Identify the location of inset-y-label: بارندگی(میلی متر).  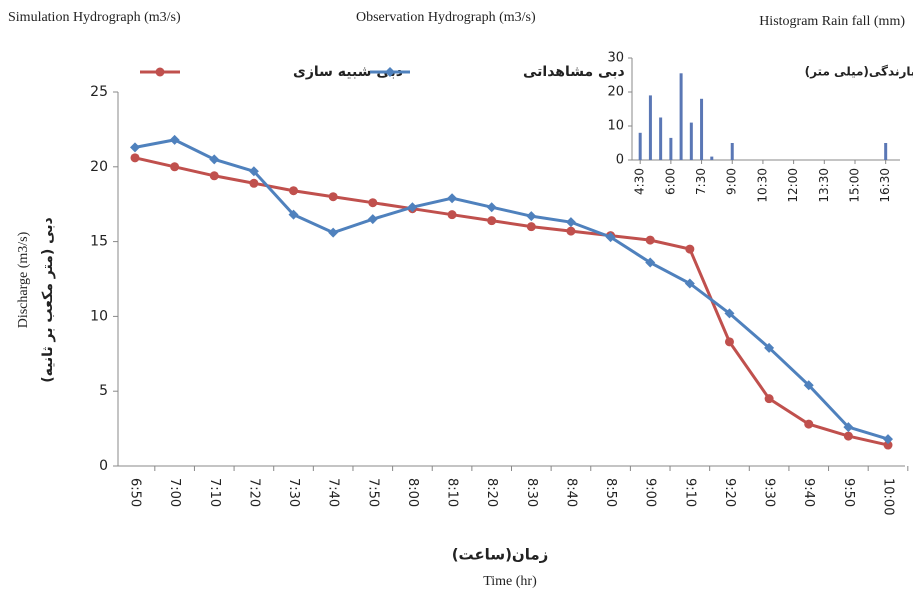
(859, 72).